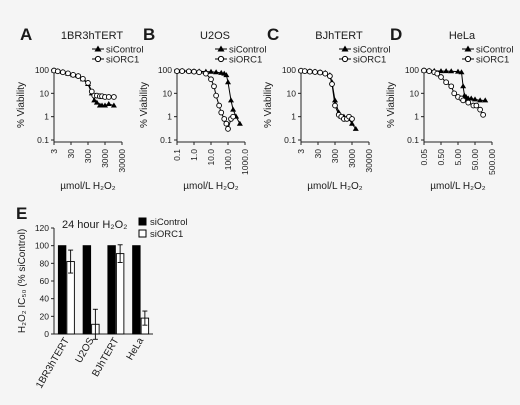 This screenshot has width=520, height=405. I want to click on x-tick-label: 0.50, so click(441, 157).